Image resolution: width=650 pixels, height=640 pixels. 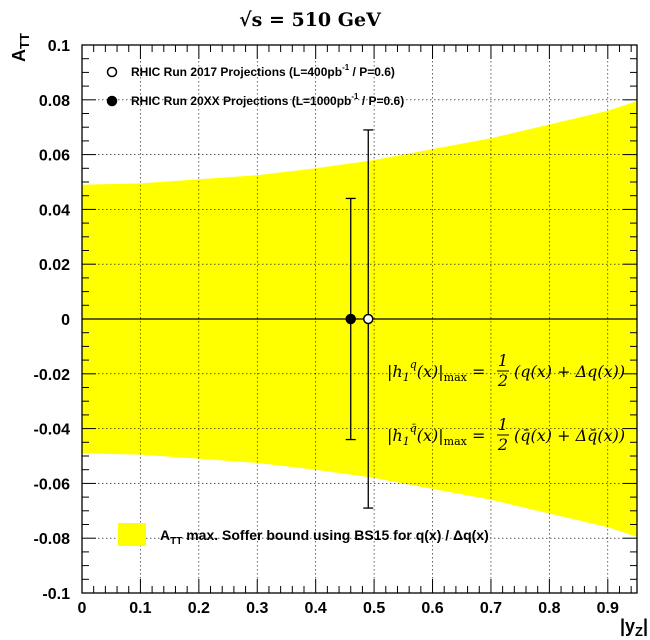 I want to click on legend-marker-filled-circle, so click(x=112, y=101).